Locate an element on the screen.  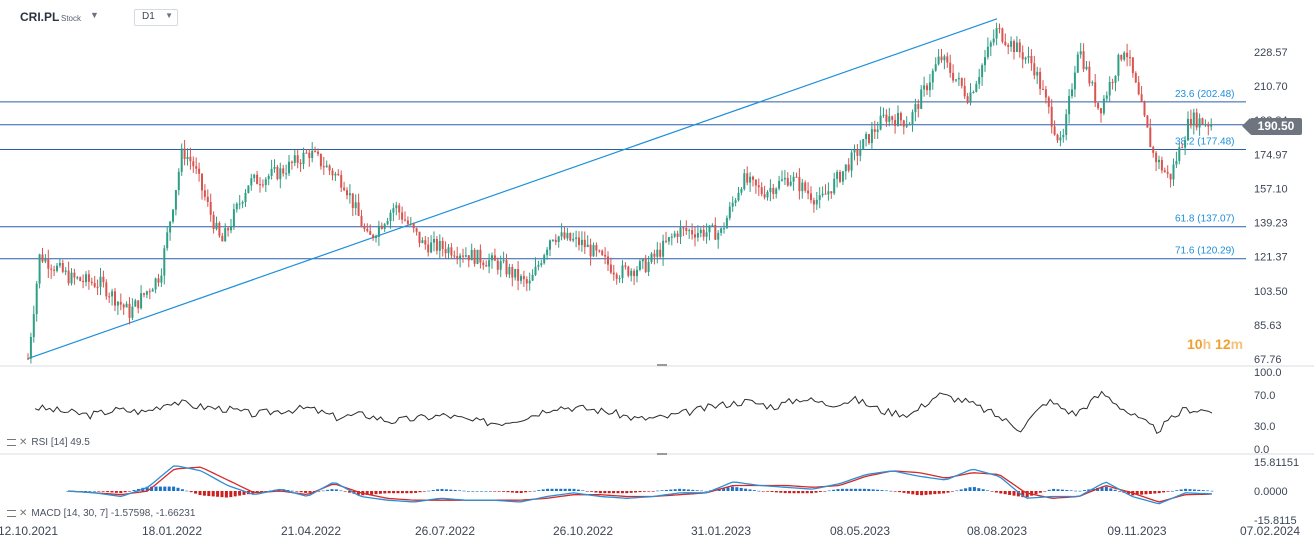
timeframe-select: D1 ▼ is located at coordinates (156, 17).